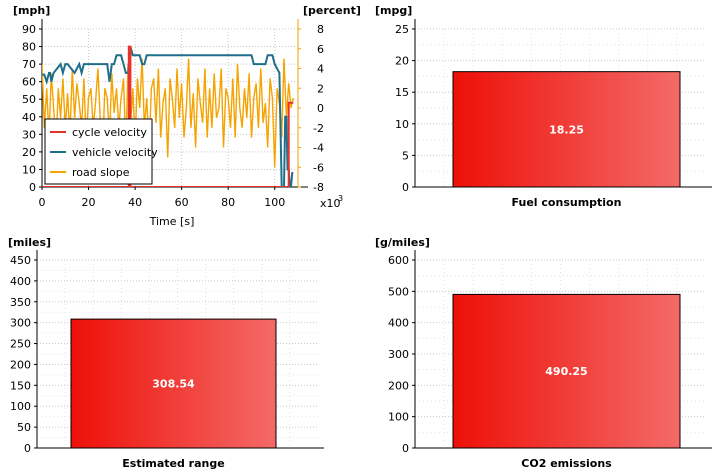 Image resolution: width=713 pixels, height=475 pixels. Describe the element at coordinates (20, 385) in the screenshot. I see `y-tick-label: 150` at that location.